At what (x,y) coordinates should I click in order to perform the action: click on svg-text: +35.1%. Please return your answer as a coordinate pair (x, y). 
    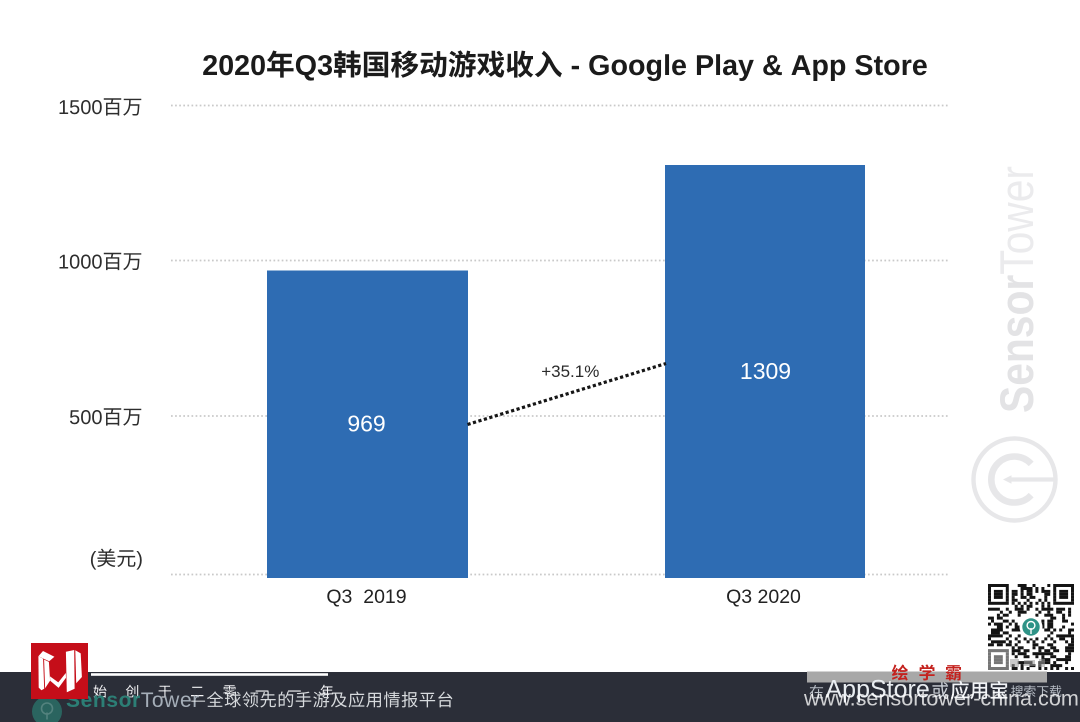
    Looking at the image, I should click on (570, 371).